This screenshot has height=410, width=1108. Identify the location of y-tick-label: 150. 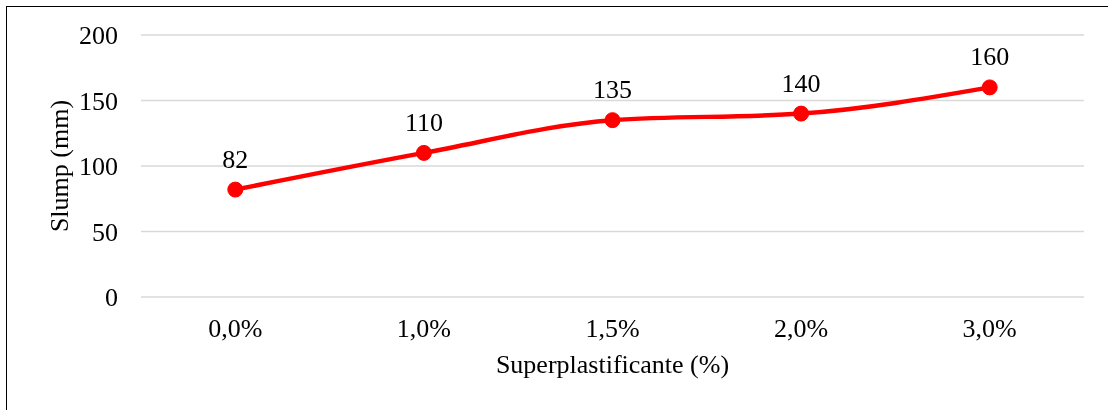
(98, 101).